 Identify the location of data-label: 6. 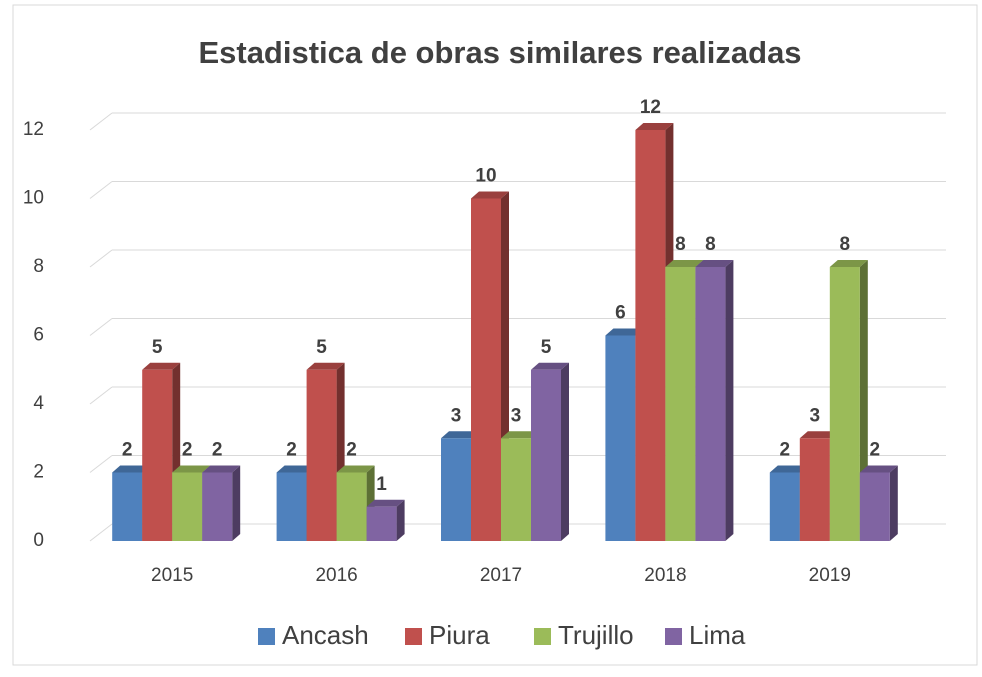
(620, 313).